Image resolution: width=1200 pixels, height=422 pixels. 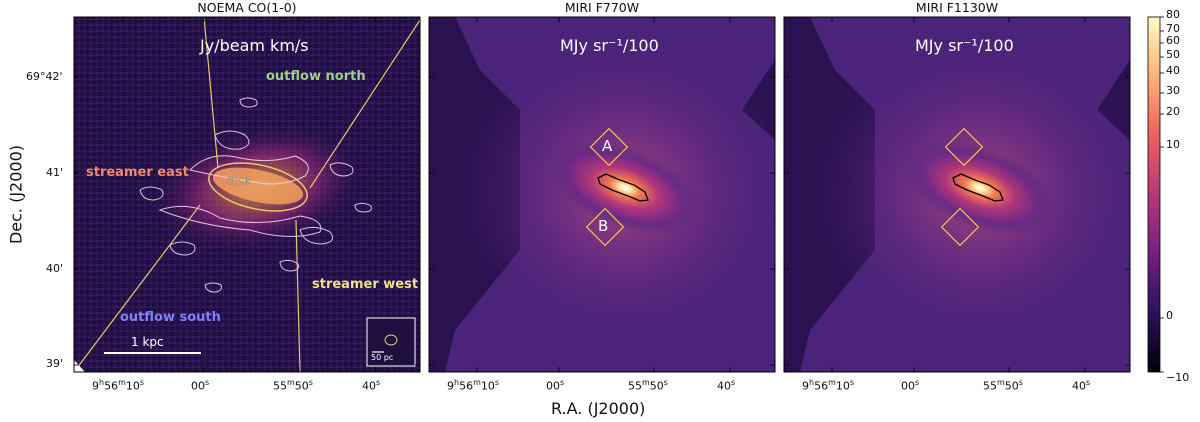 I want to click on region-label-b: B, so click(x=603, y=226).